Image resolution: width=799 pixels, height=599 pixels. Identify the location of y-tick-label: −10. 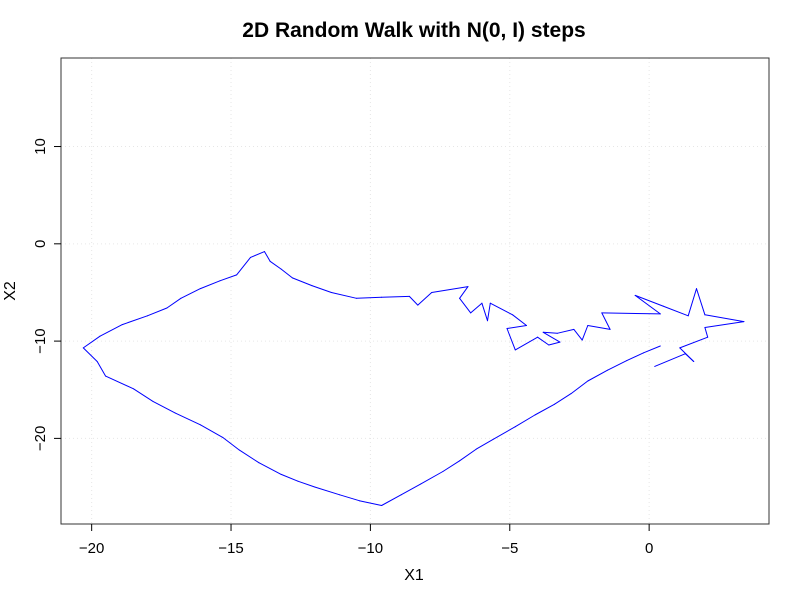
(40, 340).